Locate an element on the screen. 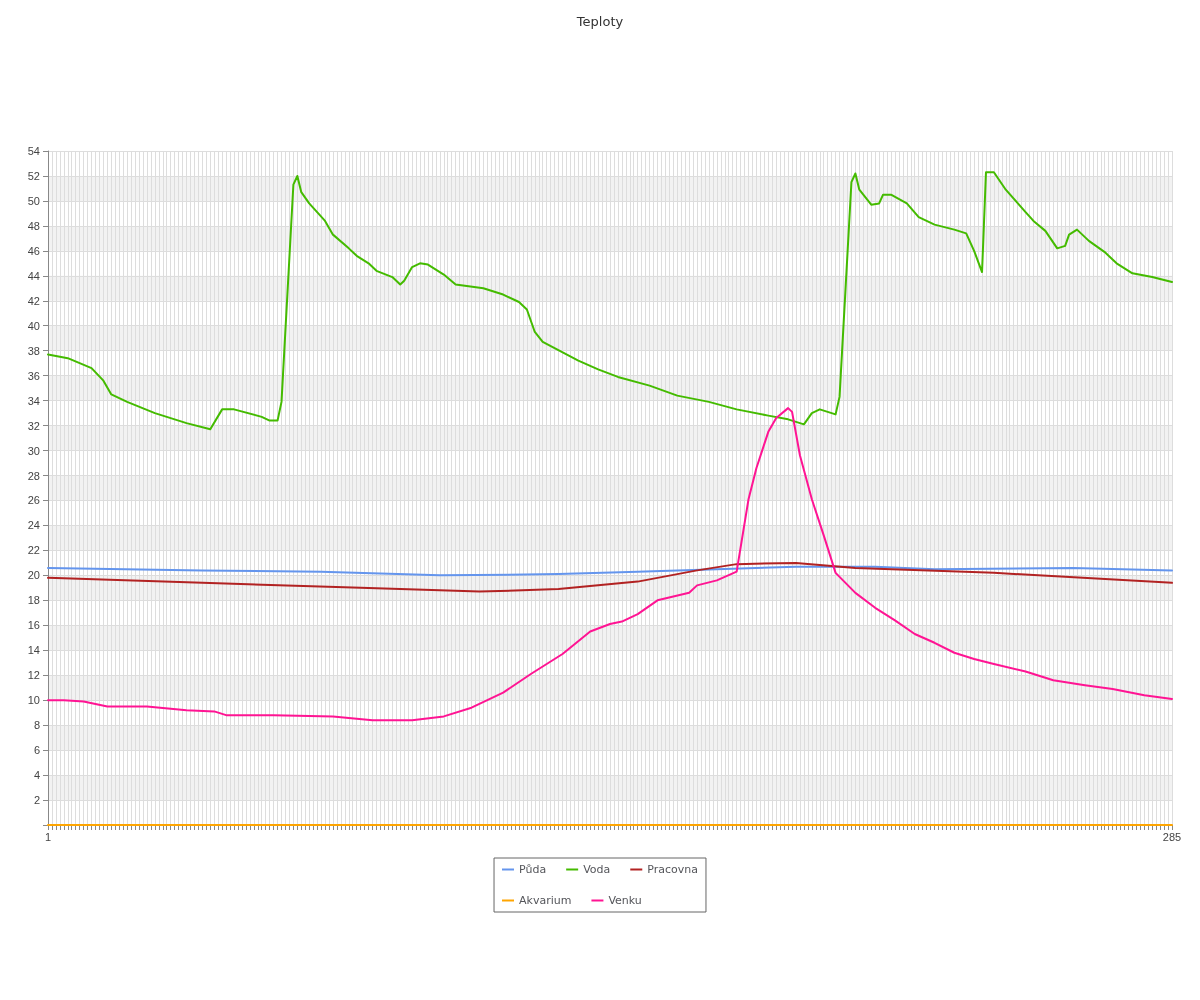 This screenshot has width=1200, height=1000. y-tick-label: 38 is located at coordinates (33, 350).